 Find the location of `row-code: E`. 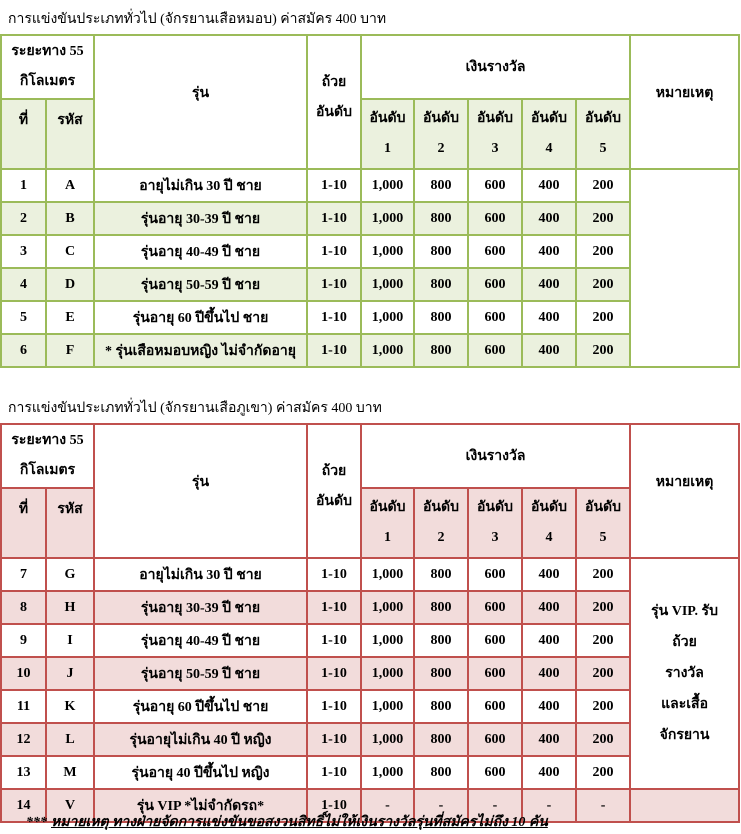

row-code: E is located at coordinates (70, 317).